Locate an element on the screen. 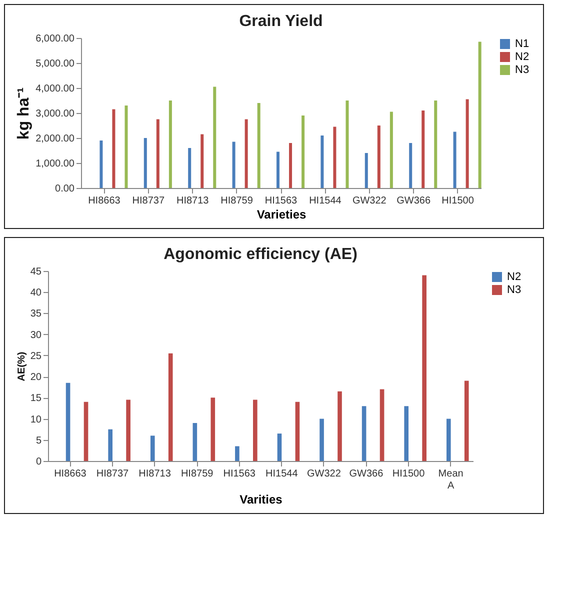 The height and width of the screenshot is (607, 563). y-tick-label: 1,000.00 is located at coordinates (55, 164).